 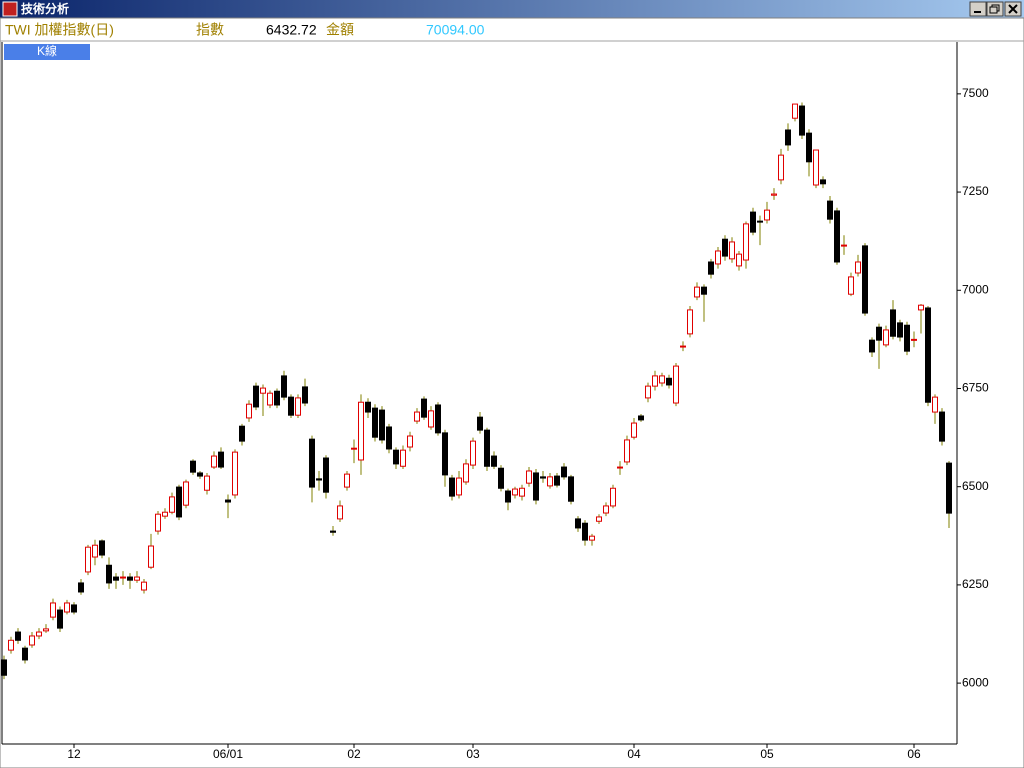 What do you see at coordinates (975, 682) in the screenshot?
I see `y-tick-label: 6000` at bounding box center [975, 682].